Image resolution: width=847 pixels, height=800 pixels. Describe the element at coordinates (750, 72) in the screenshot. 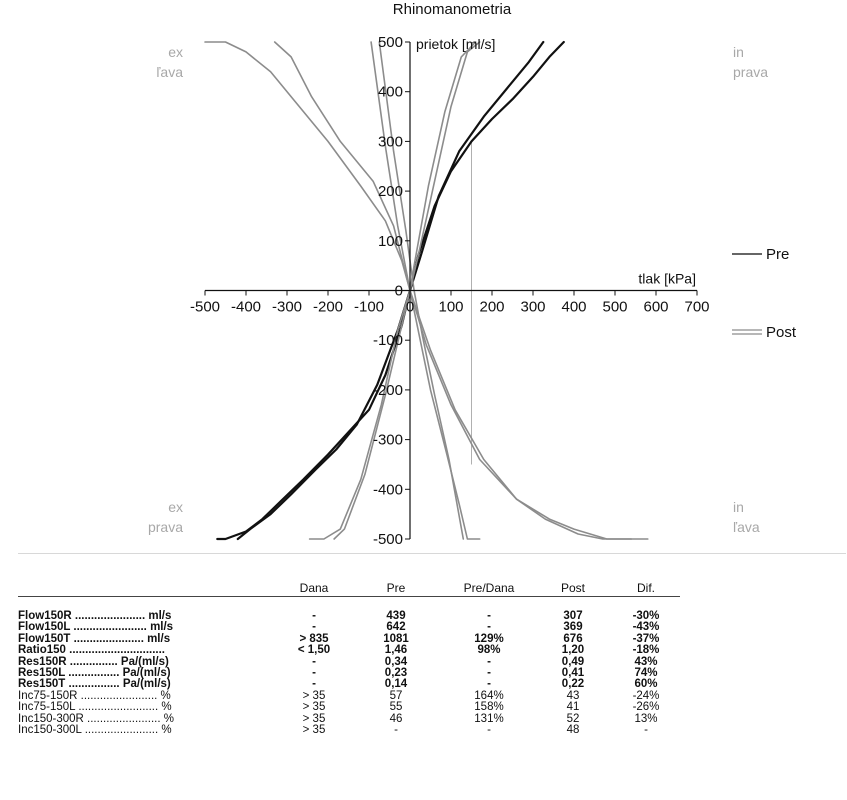

I see `quadrant-label-top-right: prava` at that location.